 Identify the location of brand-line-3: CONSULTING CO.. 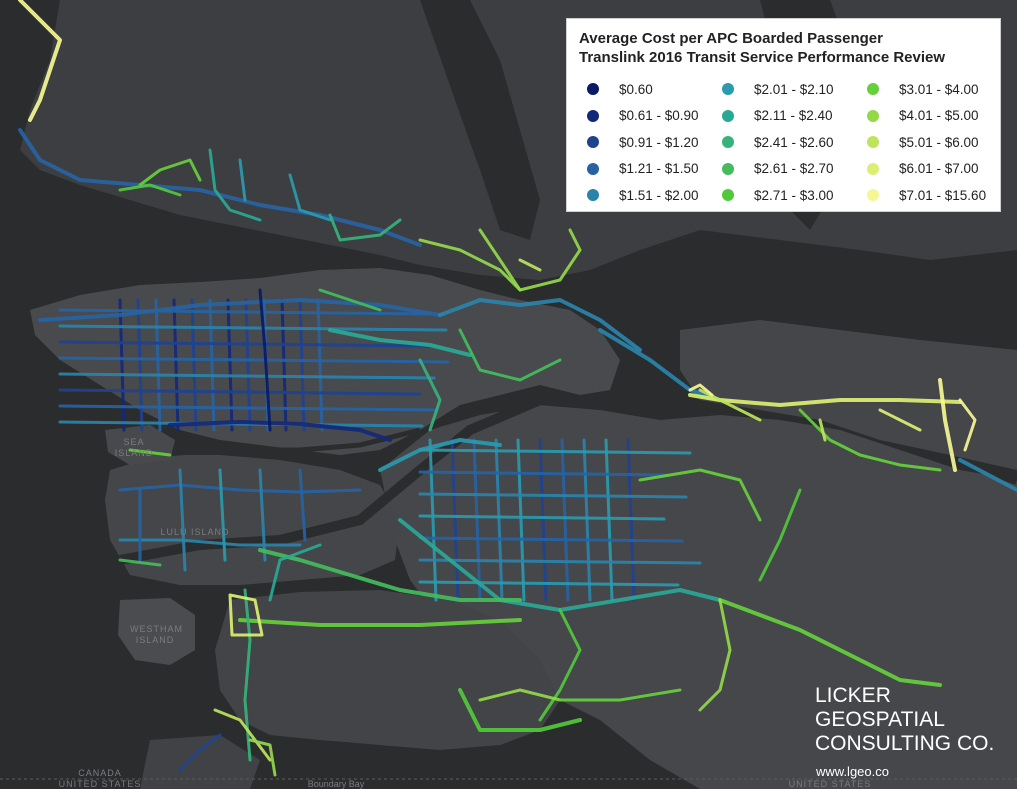
(905, 743).